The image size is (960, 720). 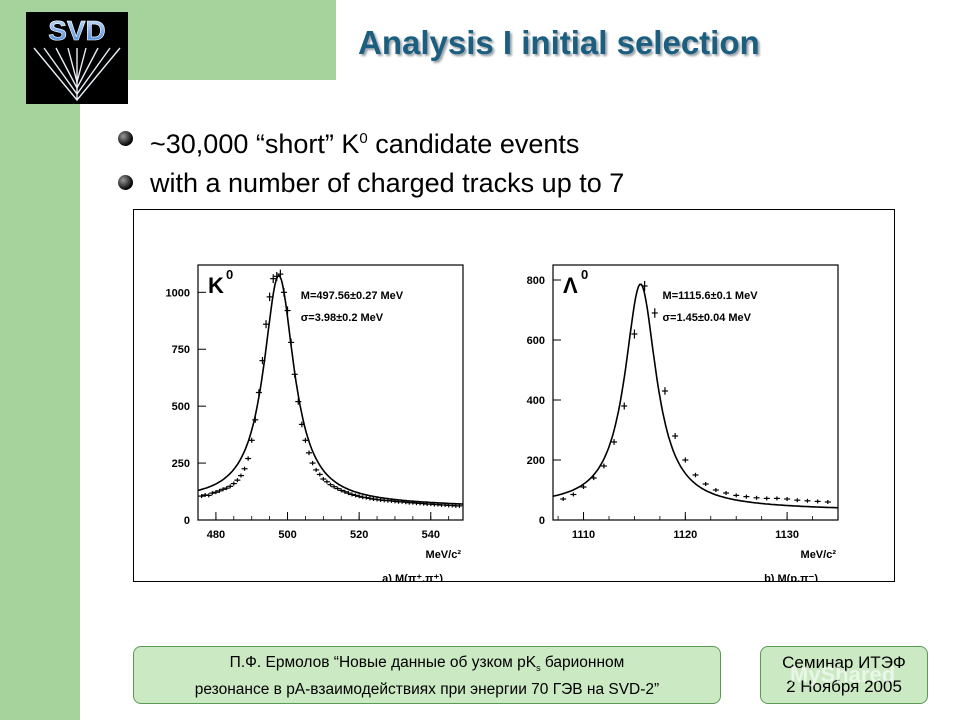 I want to click on panel-particle-label: K, so click(x=216, y=285).